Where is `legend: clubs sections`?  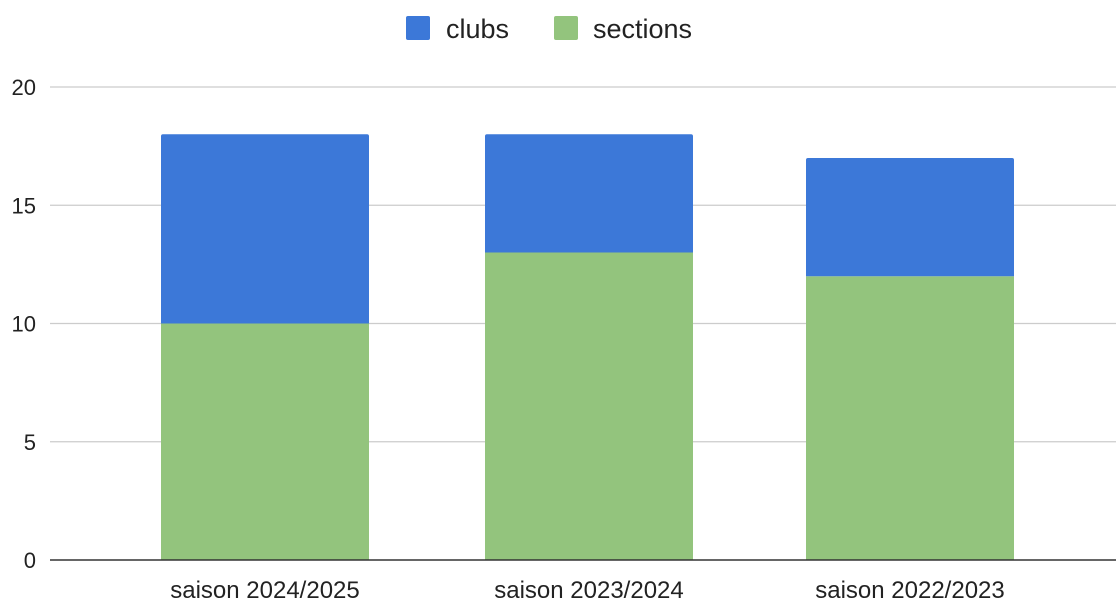 legend: clubs sections is located at coordinates (549, 29).